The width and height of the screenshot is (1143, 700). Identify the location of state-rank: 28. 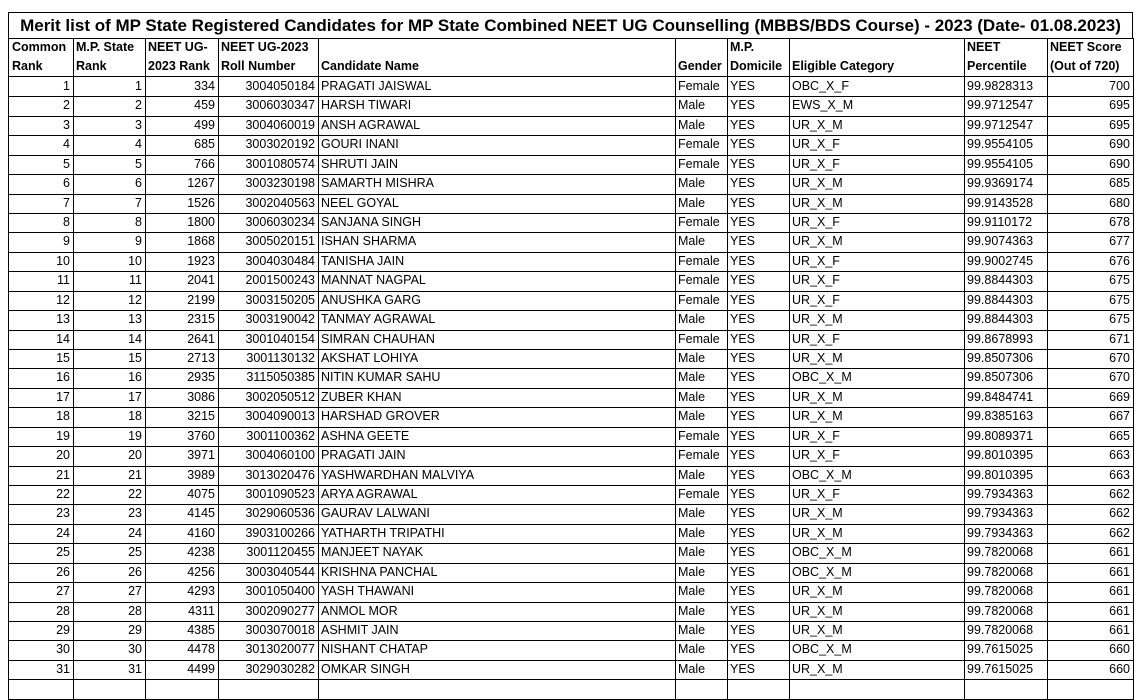
(109, 612).